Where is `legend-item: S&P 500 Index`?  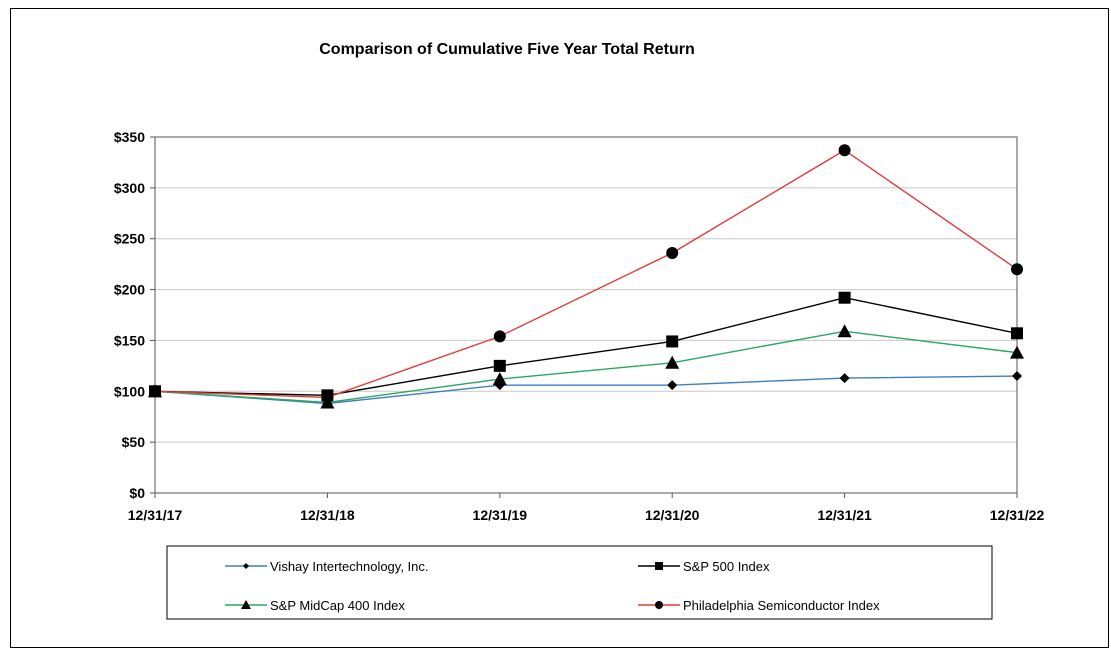 legend-item: S&P 500 Index is located at coordinates (704, 566).